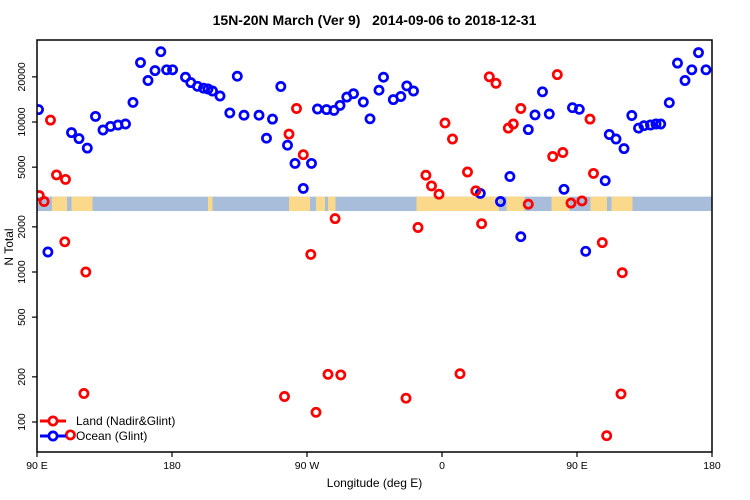 This screenshot has height=500, width=750. Describe the element at coordinates (442, 466) in the screenshot. I see `x-tick-label: 0` at that location.